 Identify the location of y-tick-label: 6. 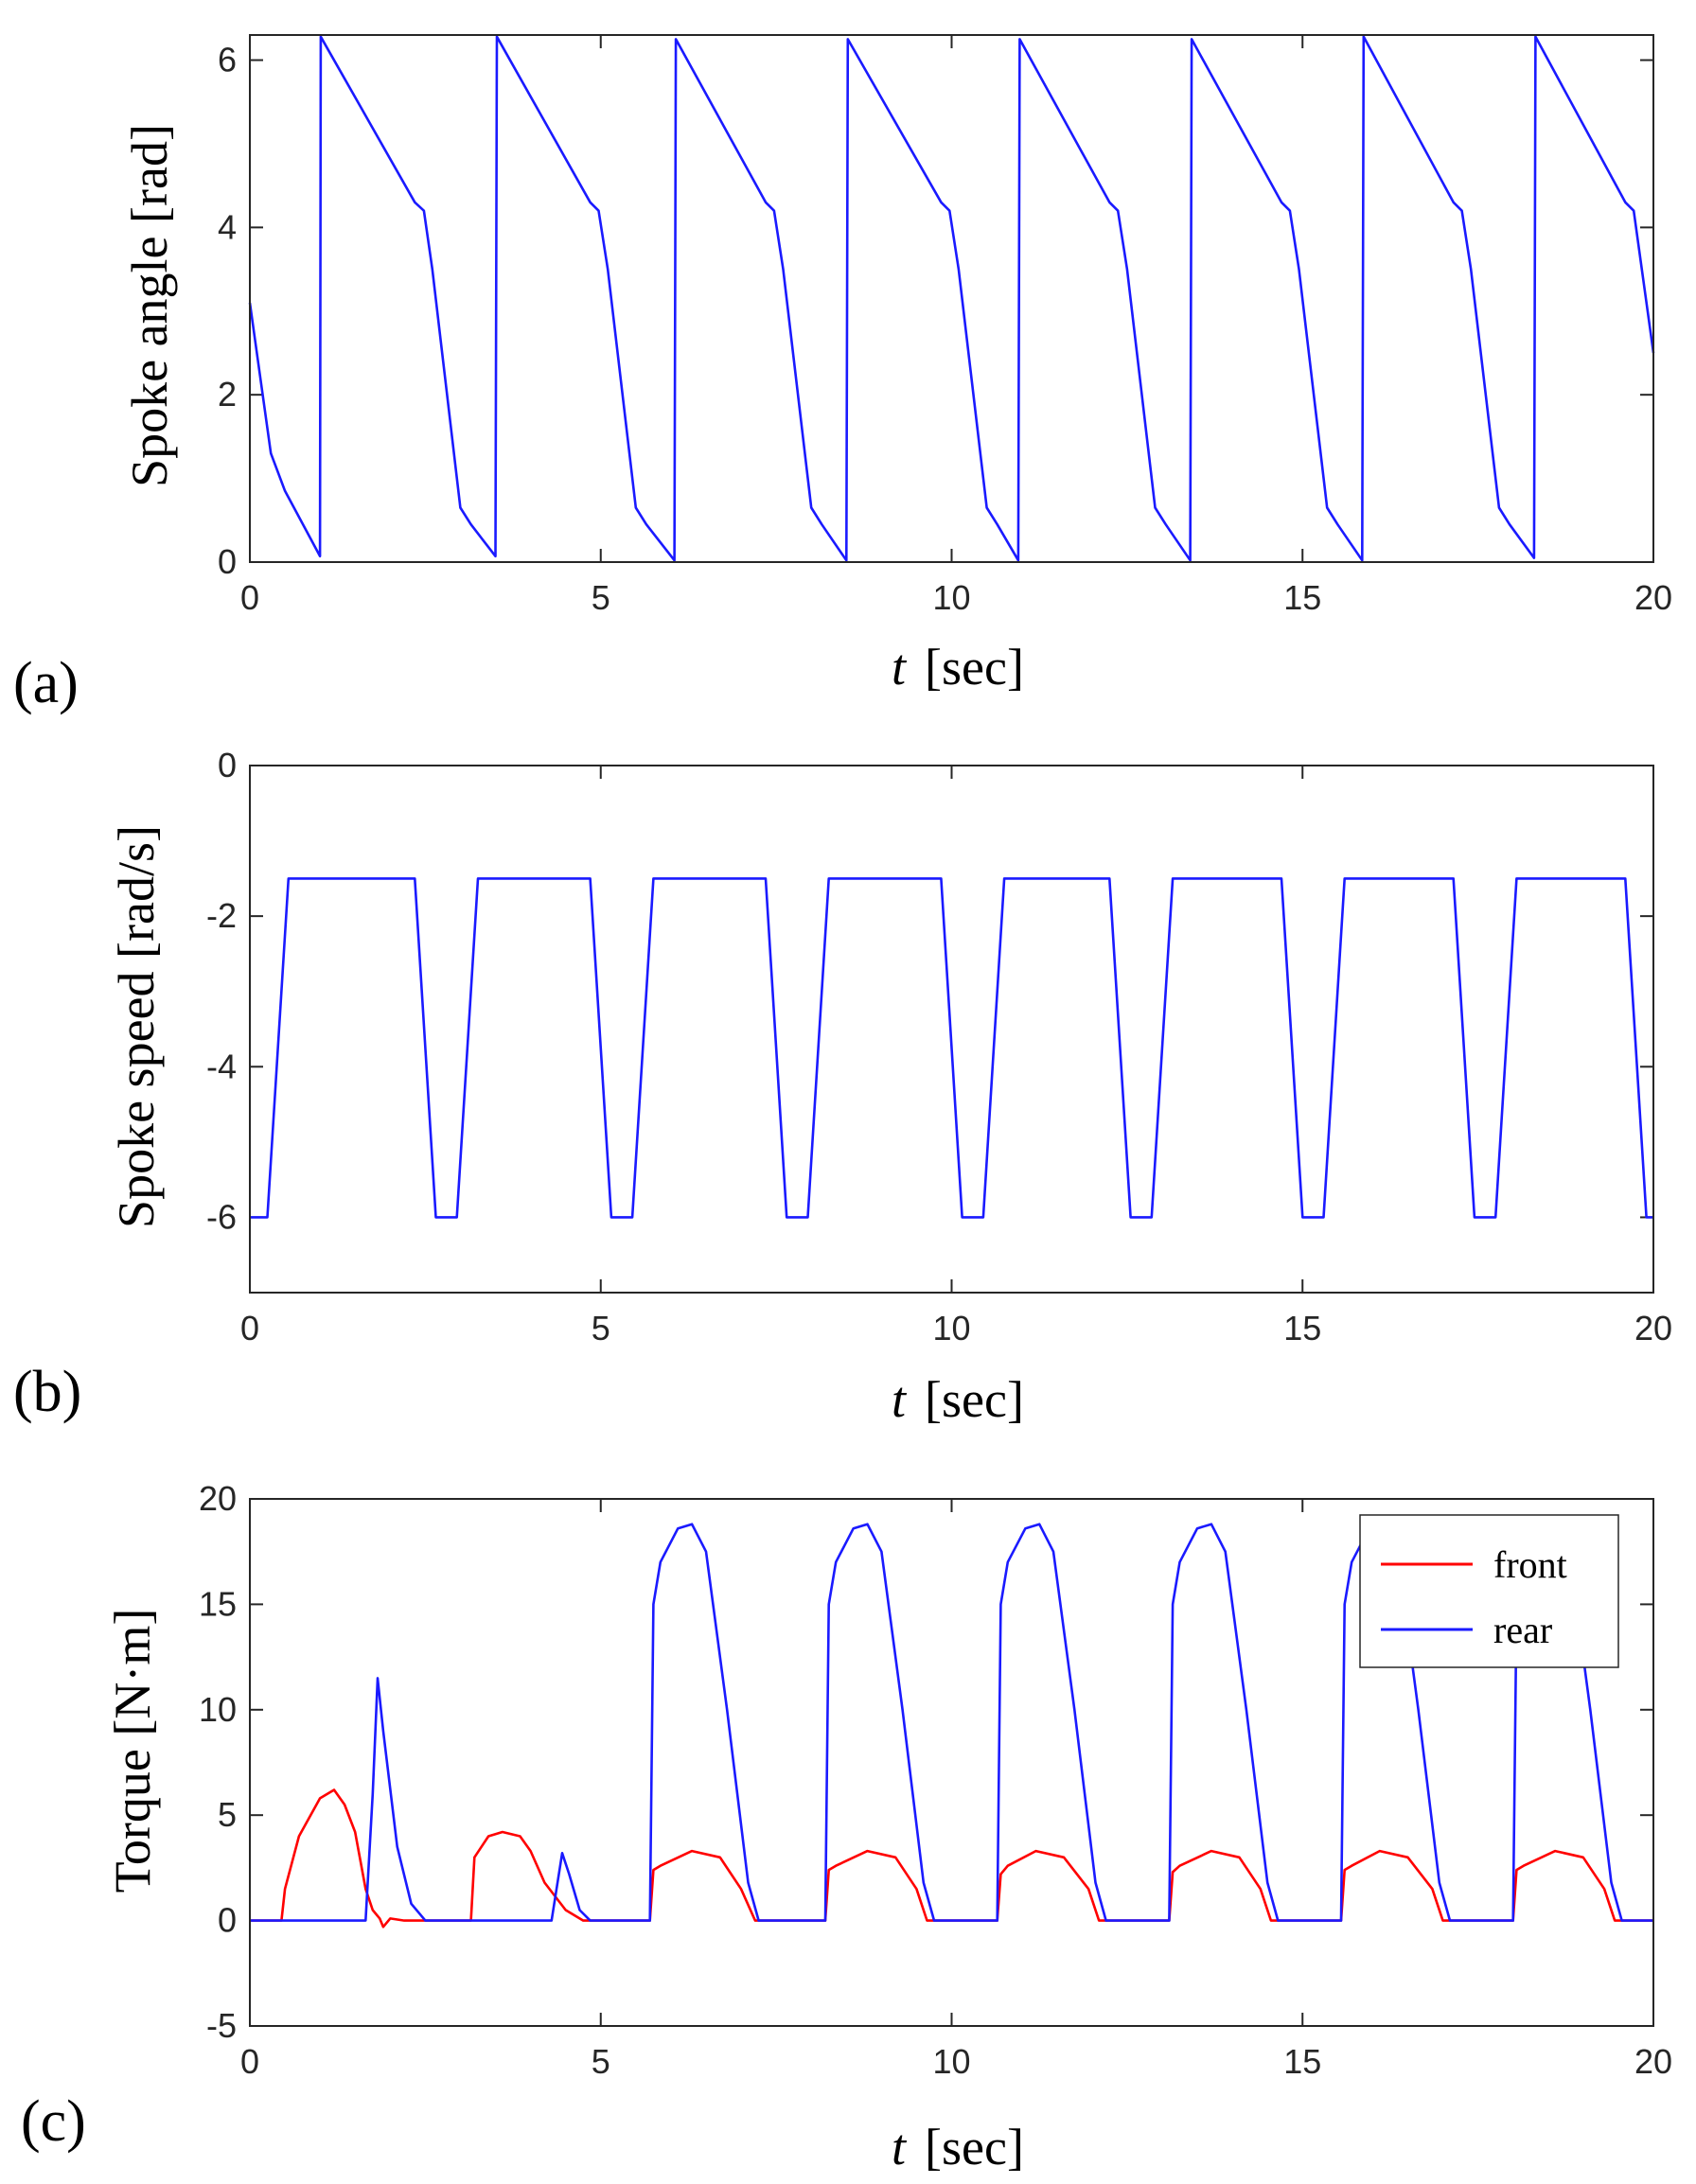
(227, 60).